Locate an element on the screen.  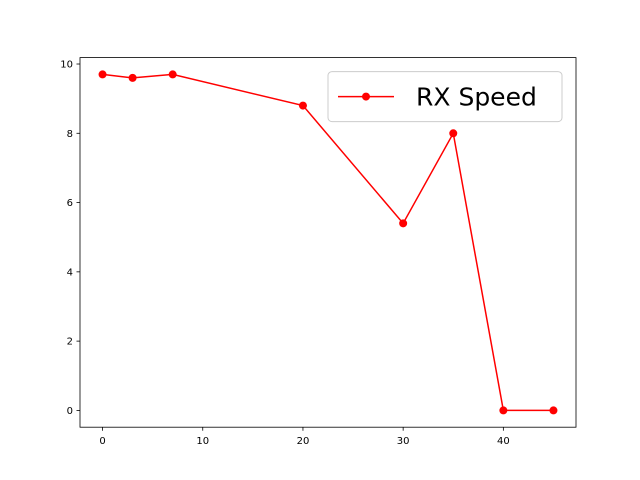
legend-label: RX Speed is located at coordinates (476, 97).